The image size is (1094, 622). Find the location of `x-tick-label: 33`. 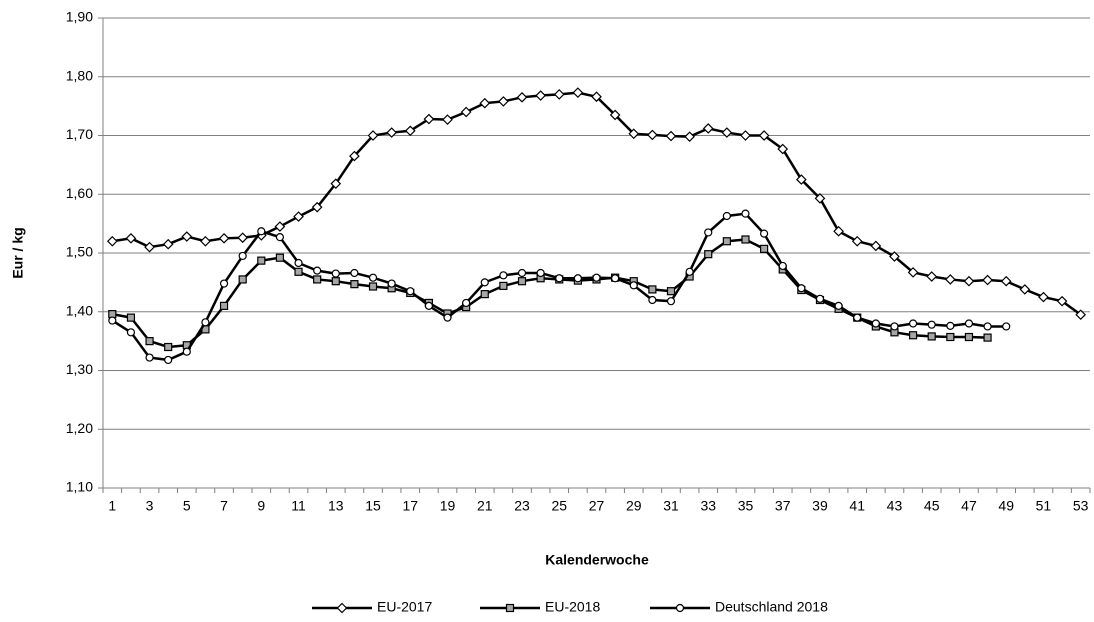

x-tick-label: 33 is located at coordinates (708, 506).